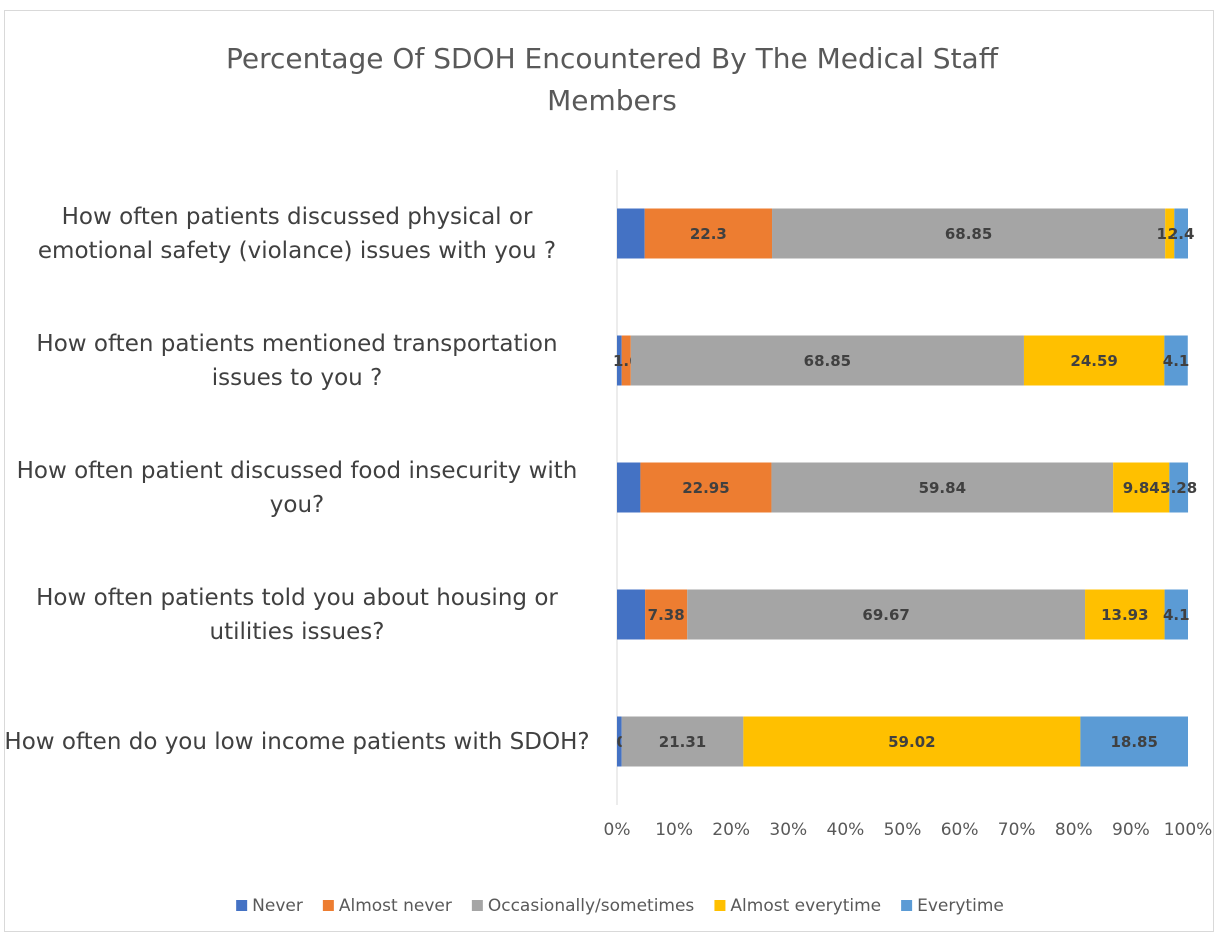 The height and width of the screenshot is (937, 1222). I want to click on x-tick-label: 60%, so click(960, 830).